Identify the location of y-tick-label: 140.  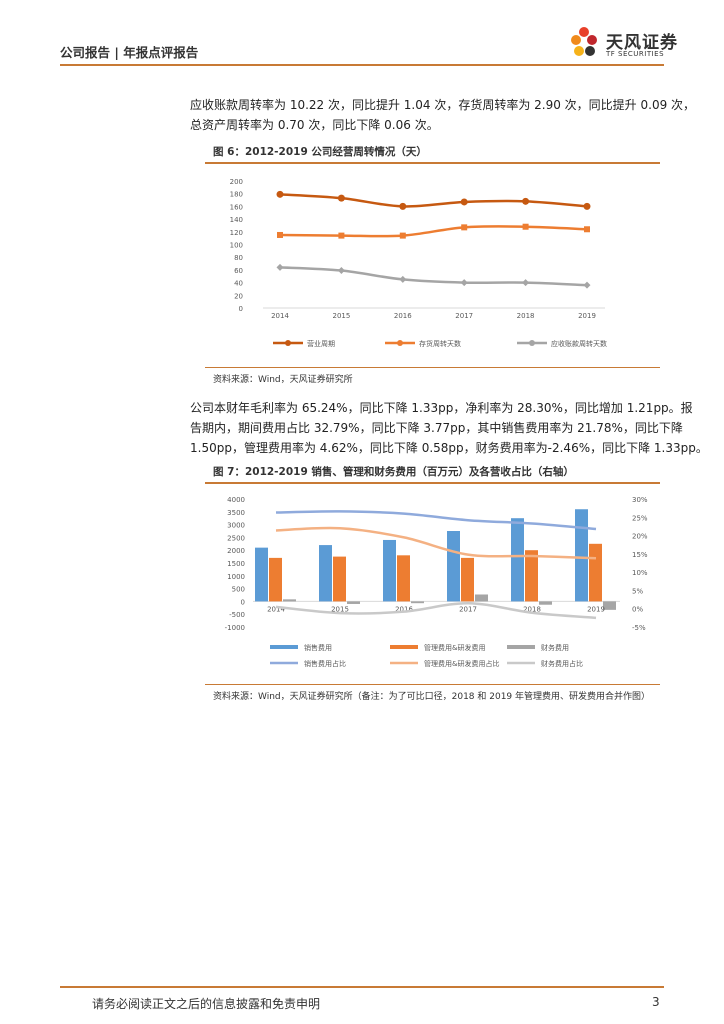
(236, 220).